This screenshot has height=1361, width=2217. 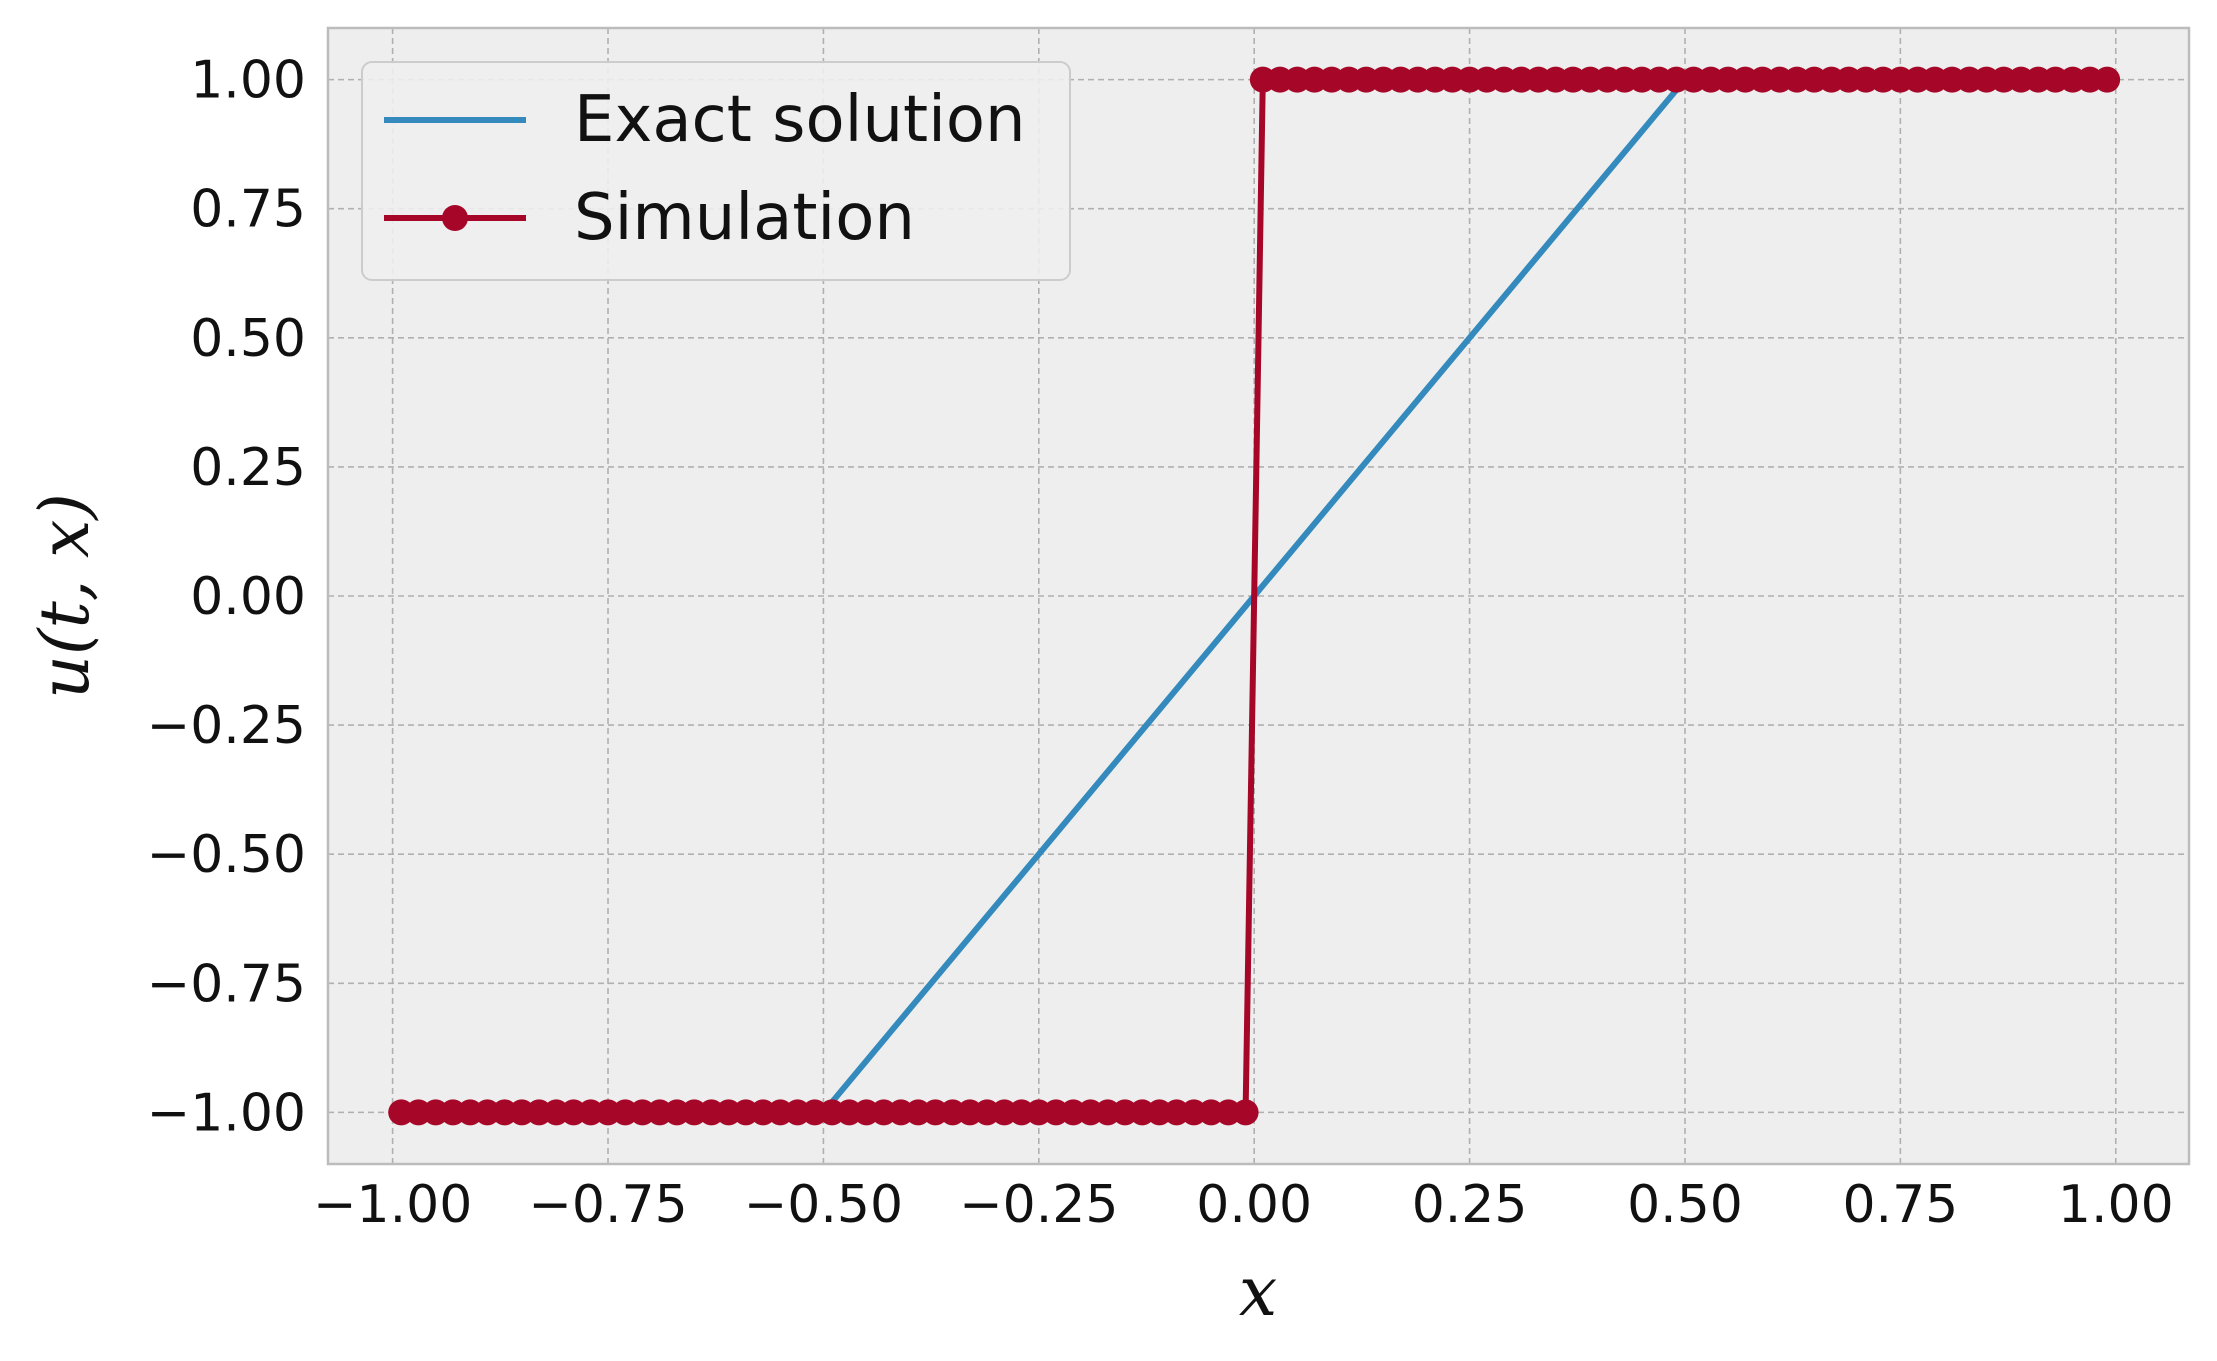 What do you see at coordinates (1470, 1205) in the screenshot?
I see `x-tick-label-5: 0.25` at bounding box center [1470, 1205].